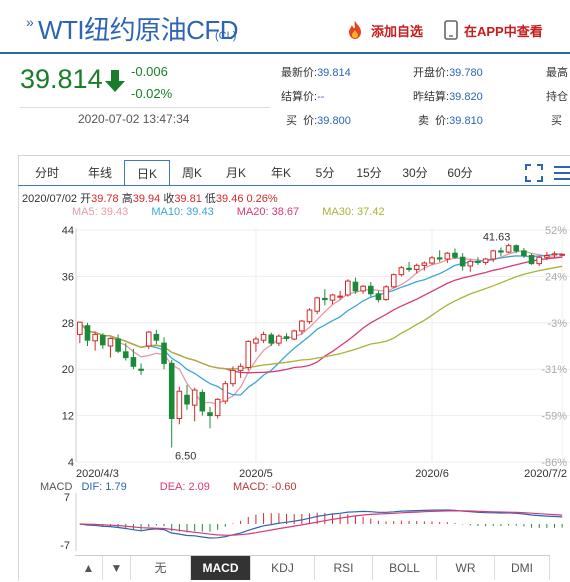 The image size is (570, 582). Describe the element at coordinates (191, 173) in the screenshot. I see `tab-weekly-k: 周K` at that location.